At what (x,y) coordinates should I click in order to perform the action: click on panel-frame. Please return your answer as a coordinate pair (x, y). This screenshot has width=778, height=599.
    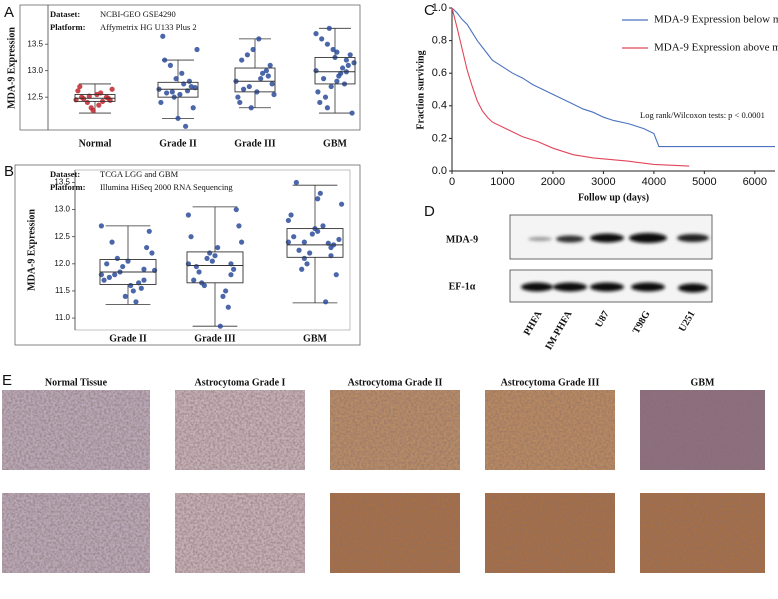
    Looking at the image, I should click on (190, 67).